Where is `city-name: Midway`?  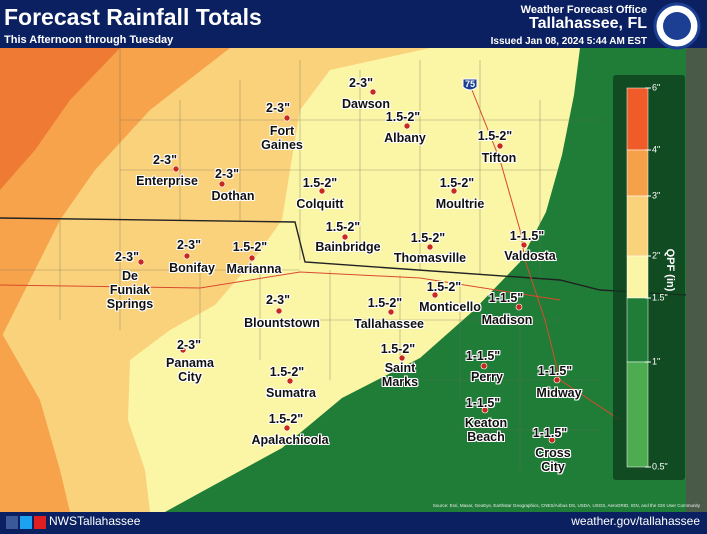 city-name: Midway is located at coordinates (559, 393).